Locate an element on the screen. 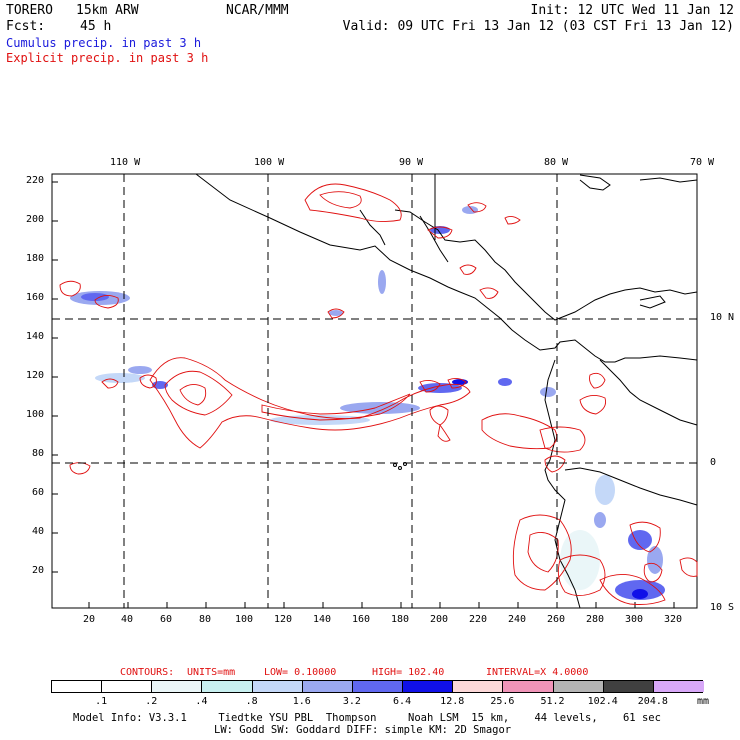 The image size is (740, 740). lon-label-110w: 110 W is located at coordinates (125, 162).